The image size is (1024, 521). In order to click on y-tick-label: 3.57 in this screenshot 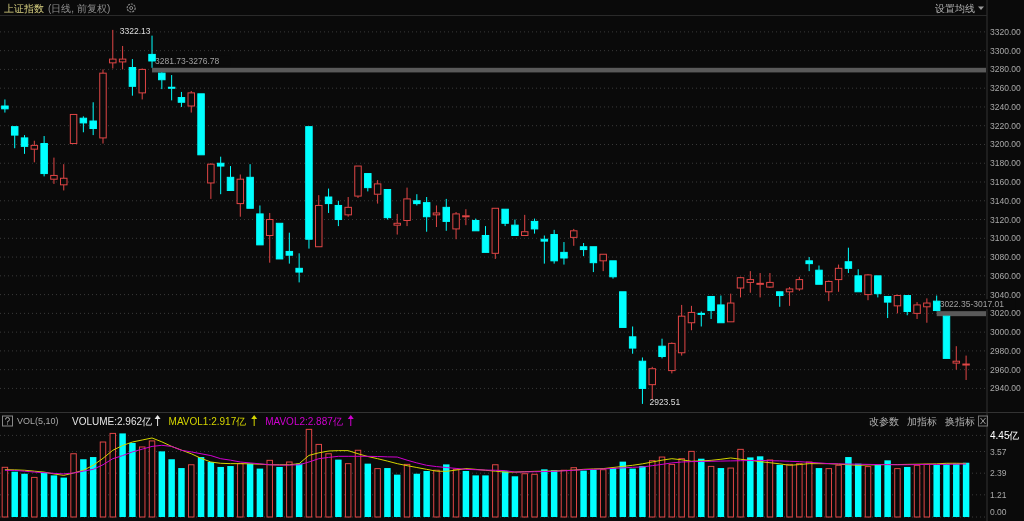, I will do `click(998, 451)`.